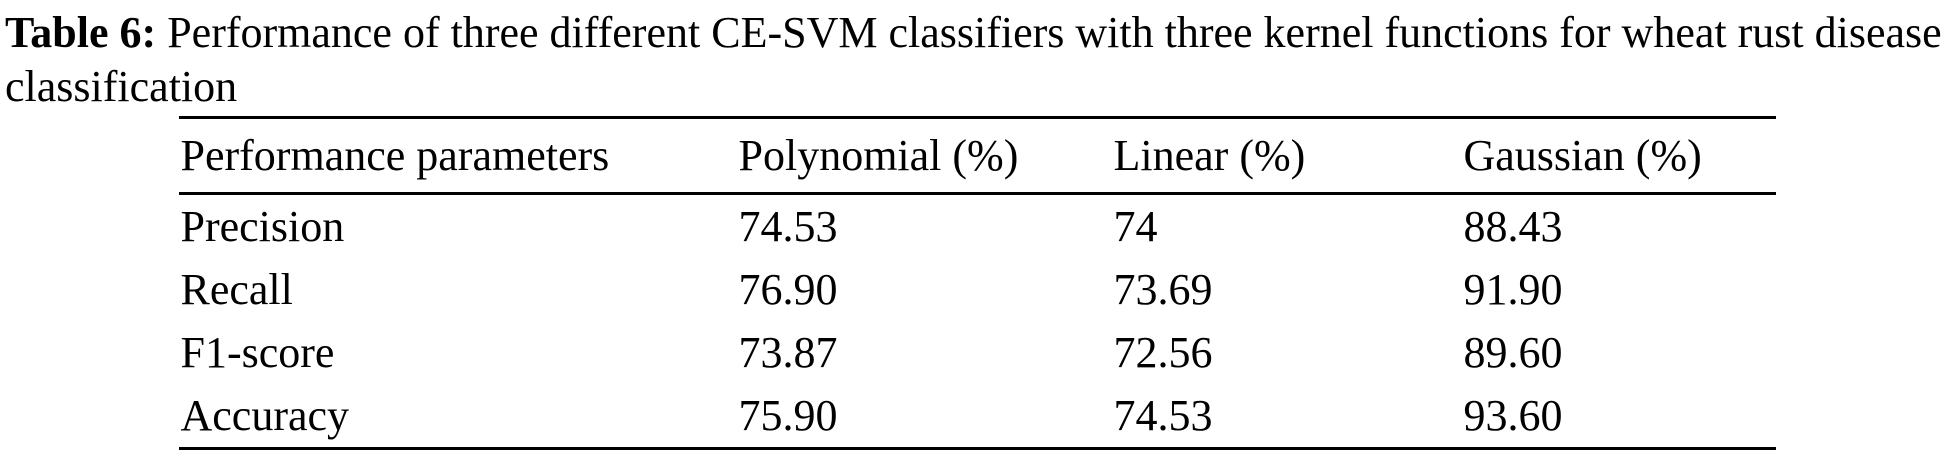 The height and width of the screenshot is (458, 1954). What do you see at coordinates (977, 226) in the screenshot?
I see `table-row-precision: Precision 74.53 74 88.43` at bounding box center [977, 226].